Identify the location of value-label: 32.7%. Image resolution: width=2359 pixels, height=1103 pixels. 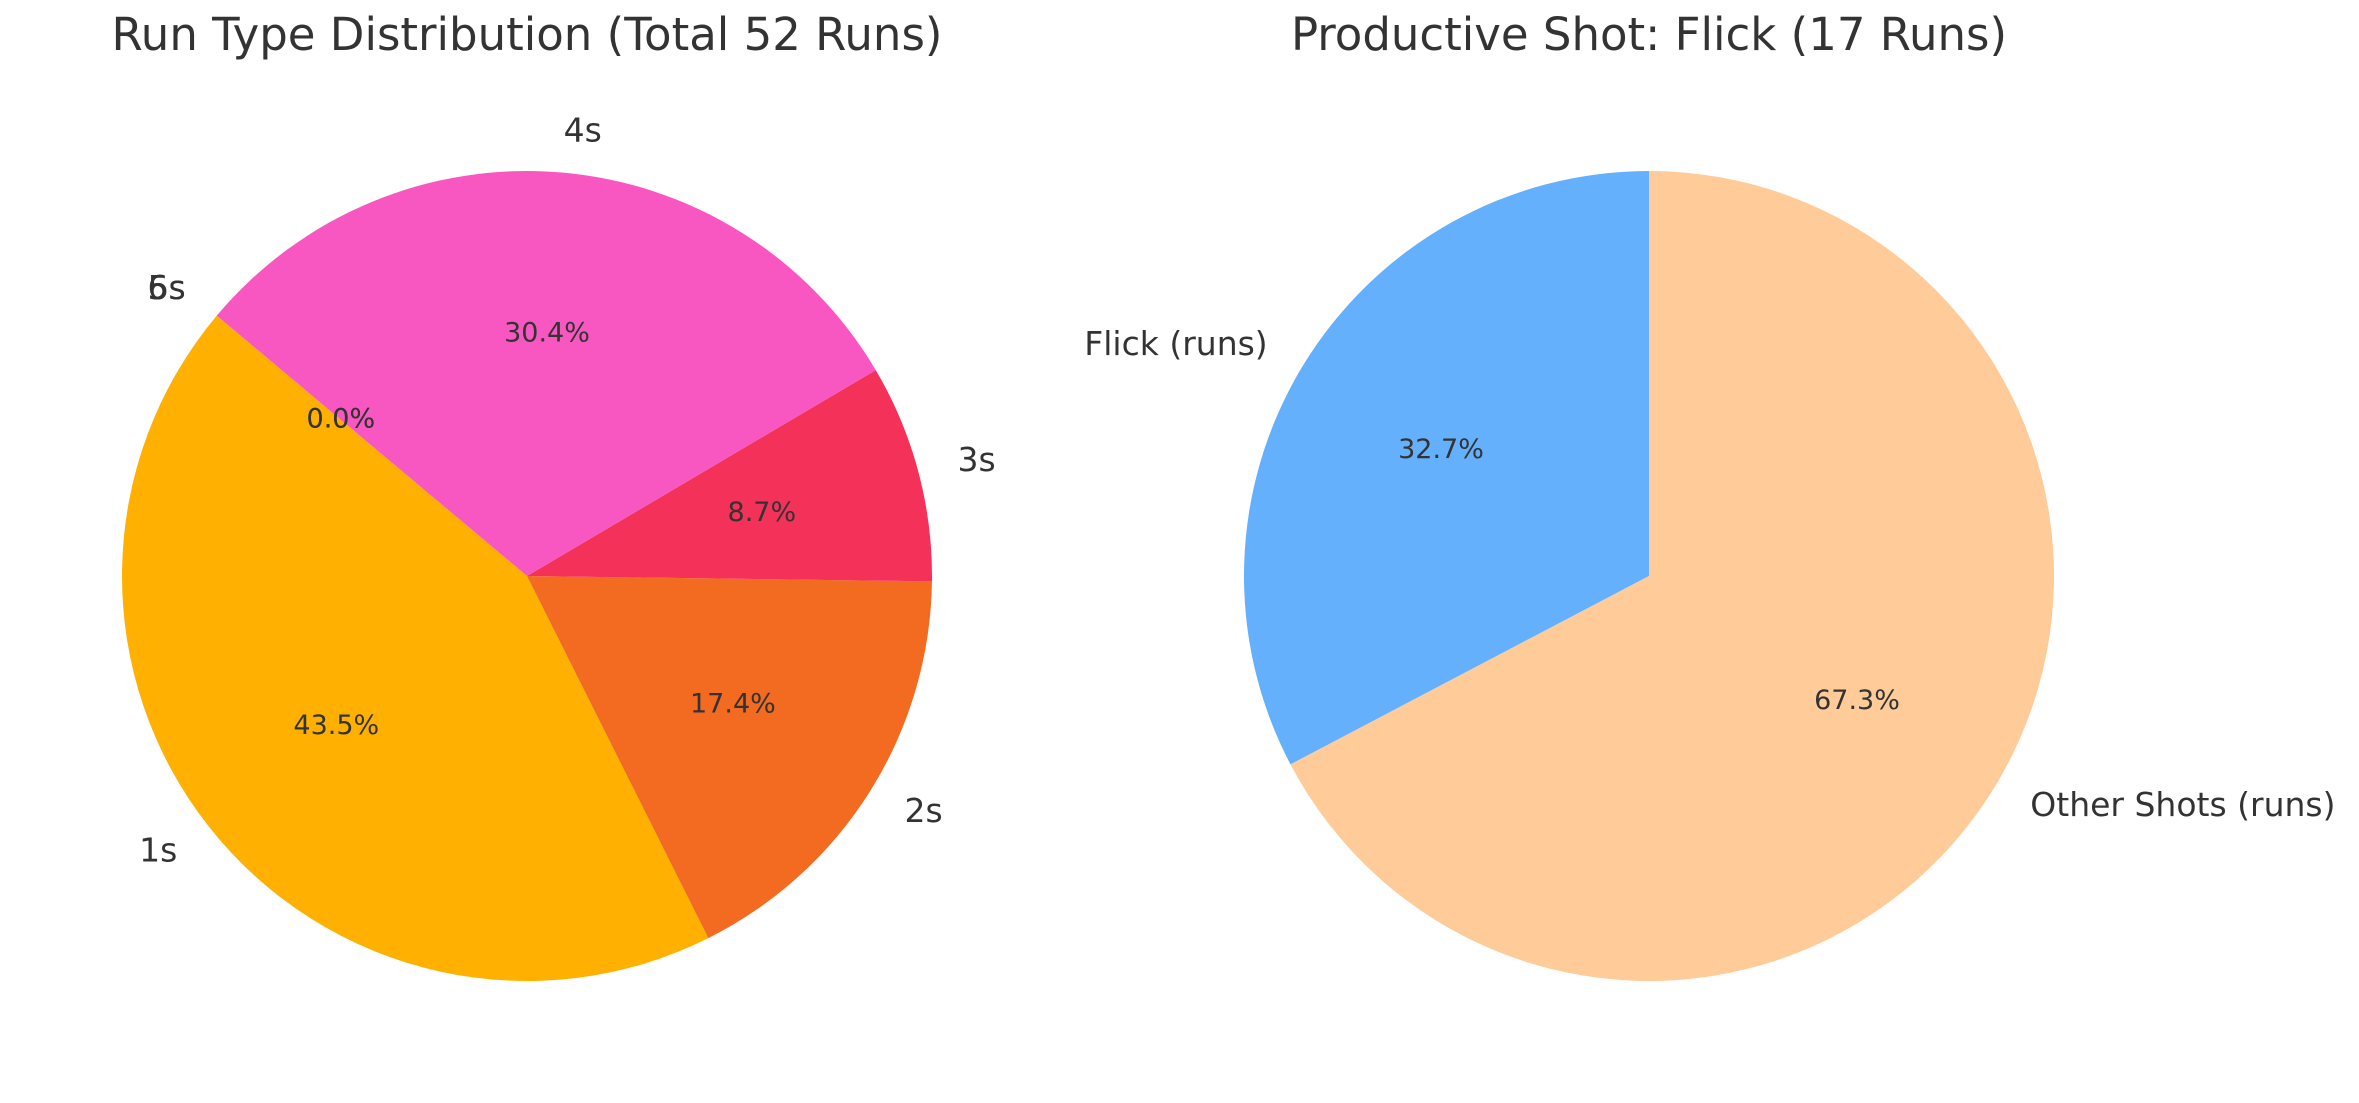
(1441, 449).